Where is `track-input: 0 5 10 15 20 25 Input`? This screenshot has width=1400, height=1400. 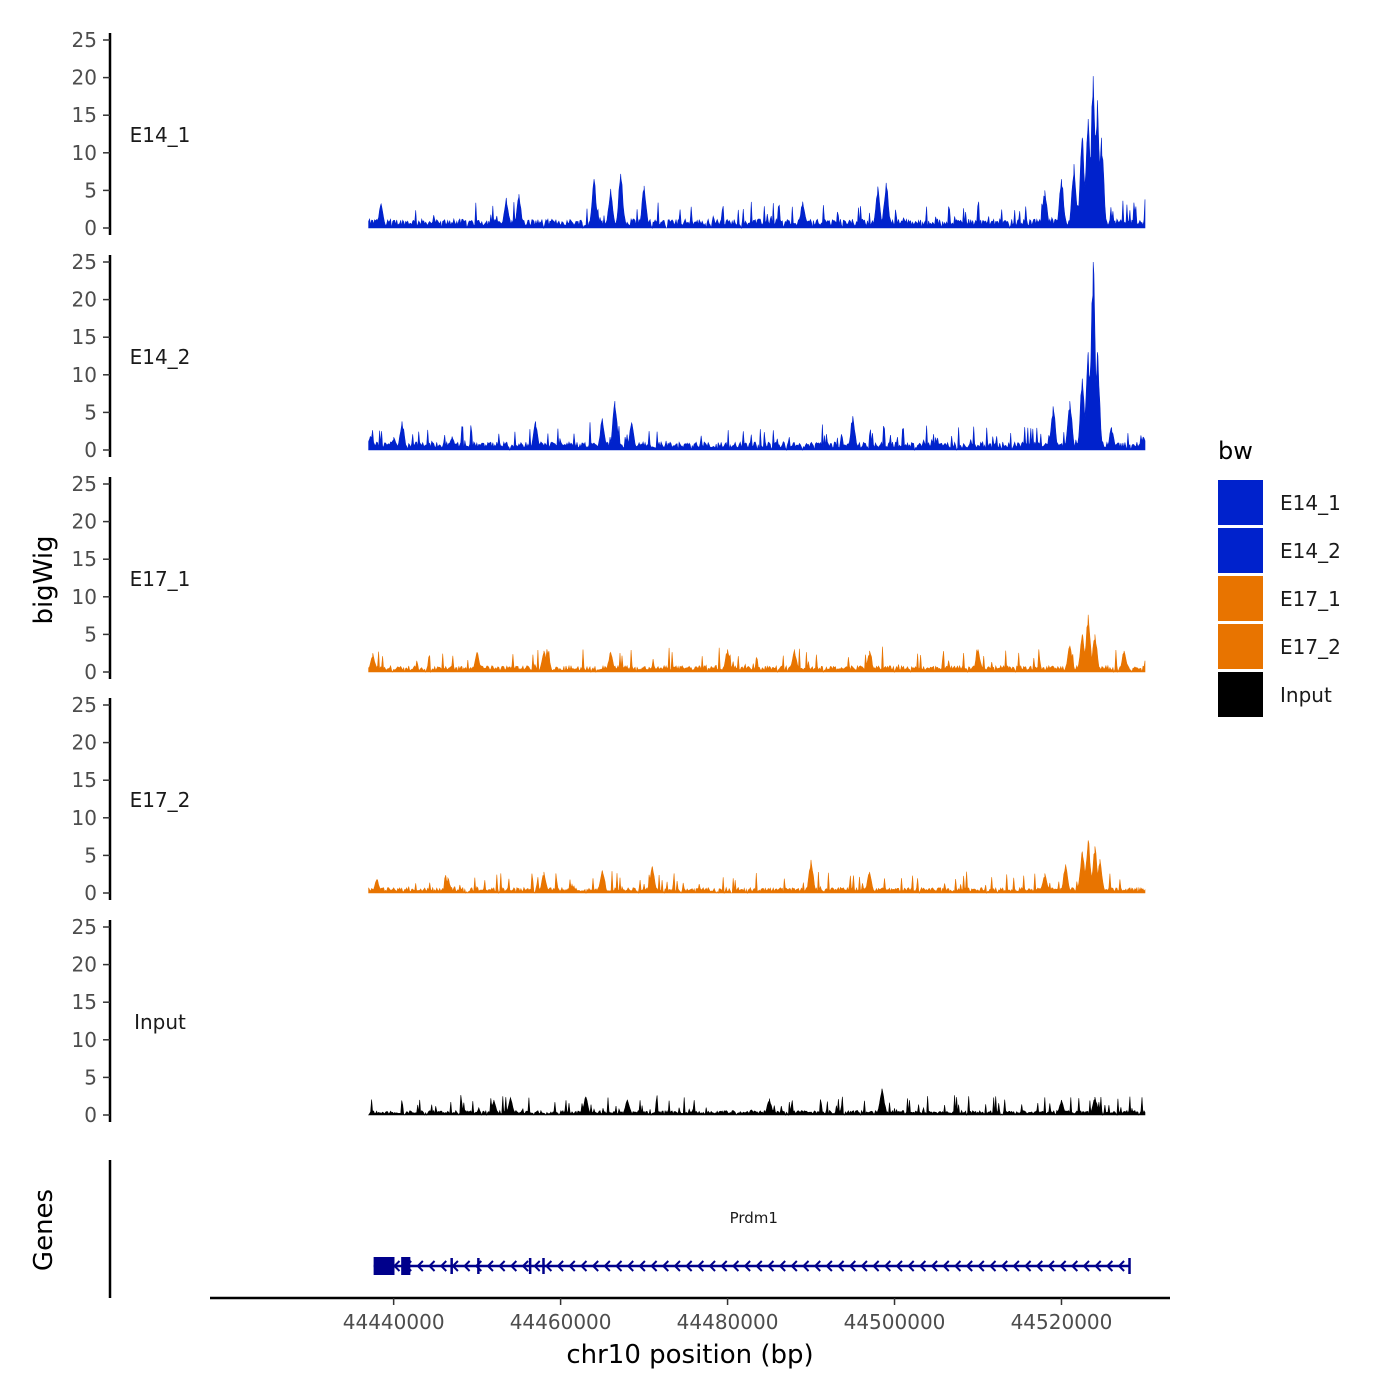 track-input: 0 5 10 15 20 25 Input is located at coordinates (609, 1021).